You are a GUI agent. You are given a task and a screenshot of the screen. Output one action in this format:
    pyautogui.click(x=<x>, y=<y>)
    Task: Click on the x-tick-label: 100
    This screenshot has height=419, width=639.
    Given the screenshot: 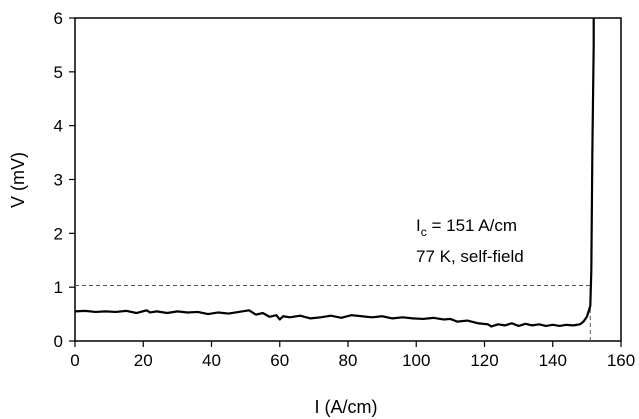 What is the action you would take?
    pyautogui.click(x=416, y=360)
    